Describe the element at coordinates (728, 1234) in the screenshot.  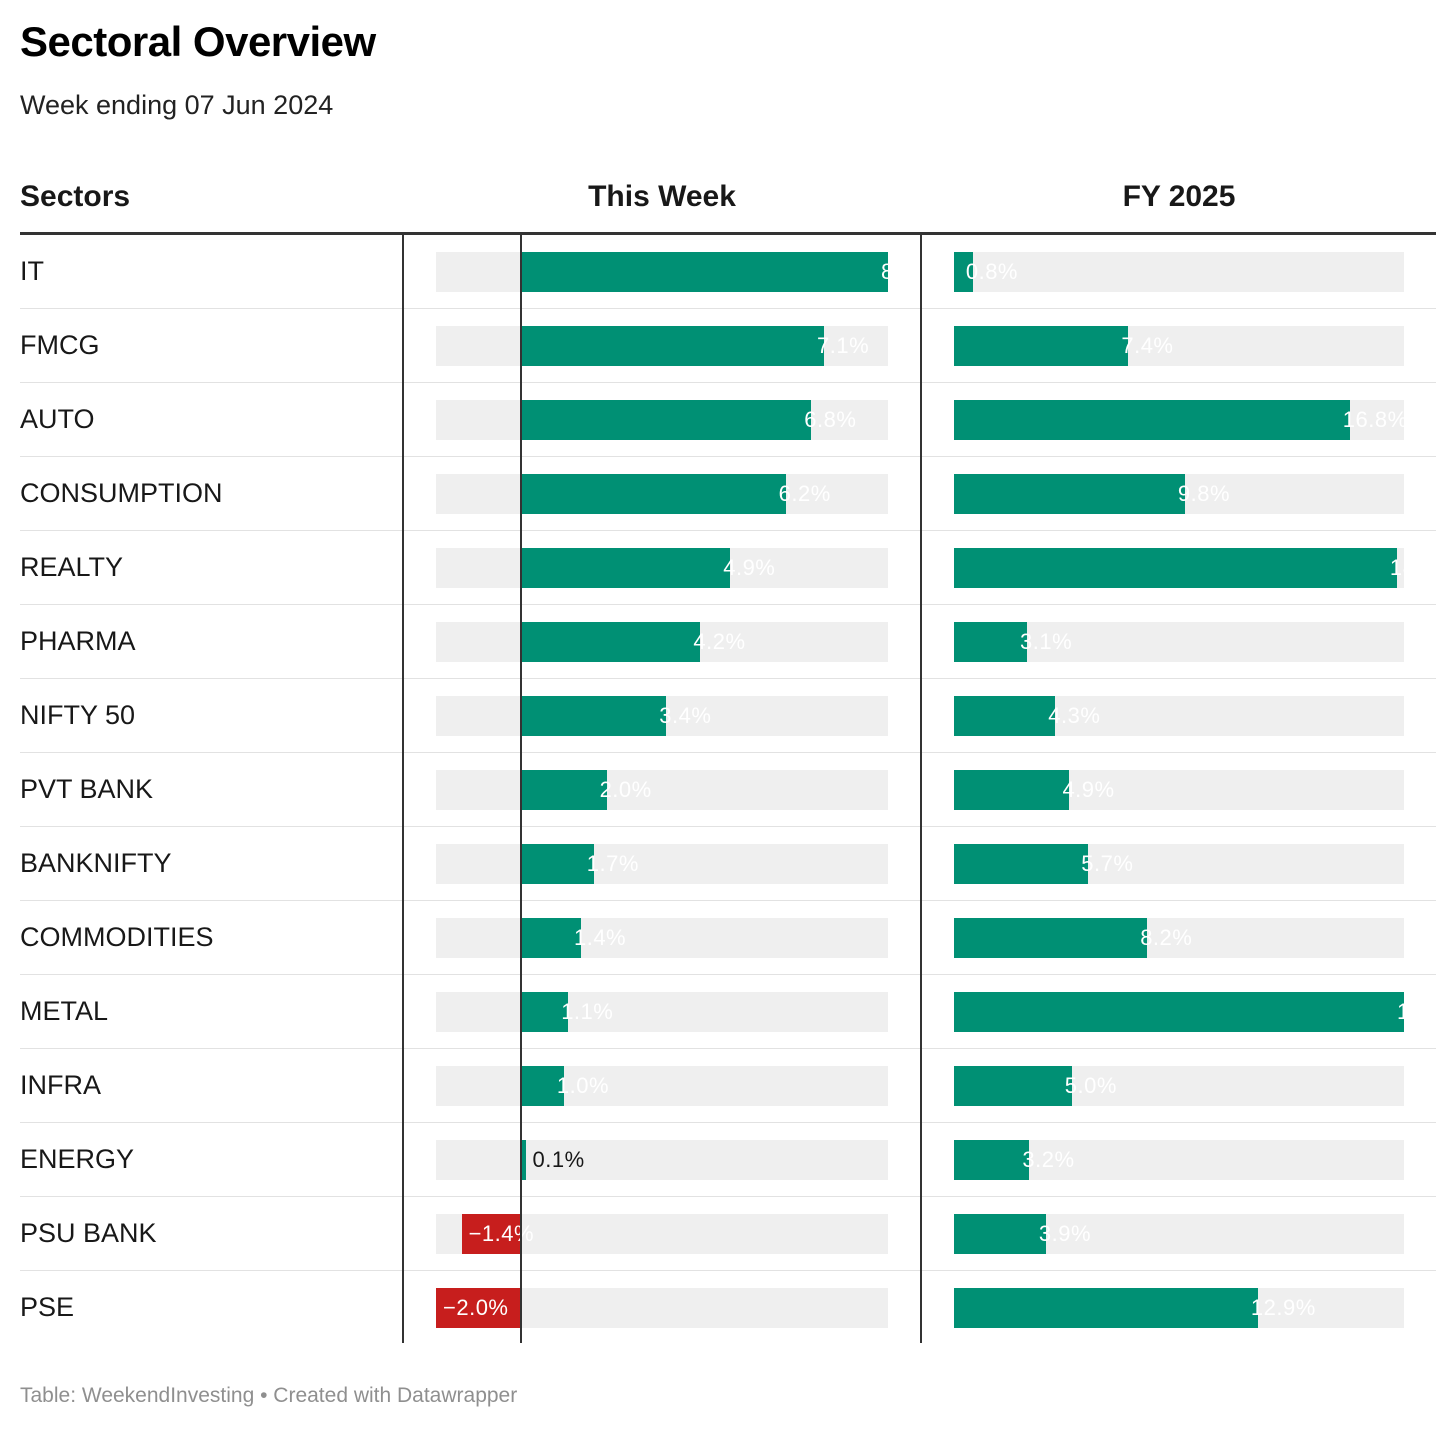
I see `table-row: PSU BANK −1.4% 3.9%` at that location.